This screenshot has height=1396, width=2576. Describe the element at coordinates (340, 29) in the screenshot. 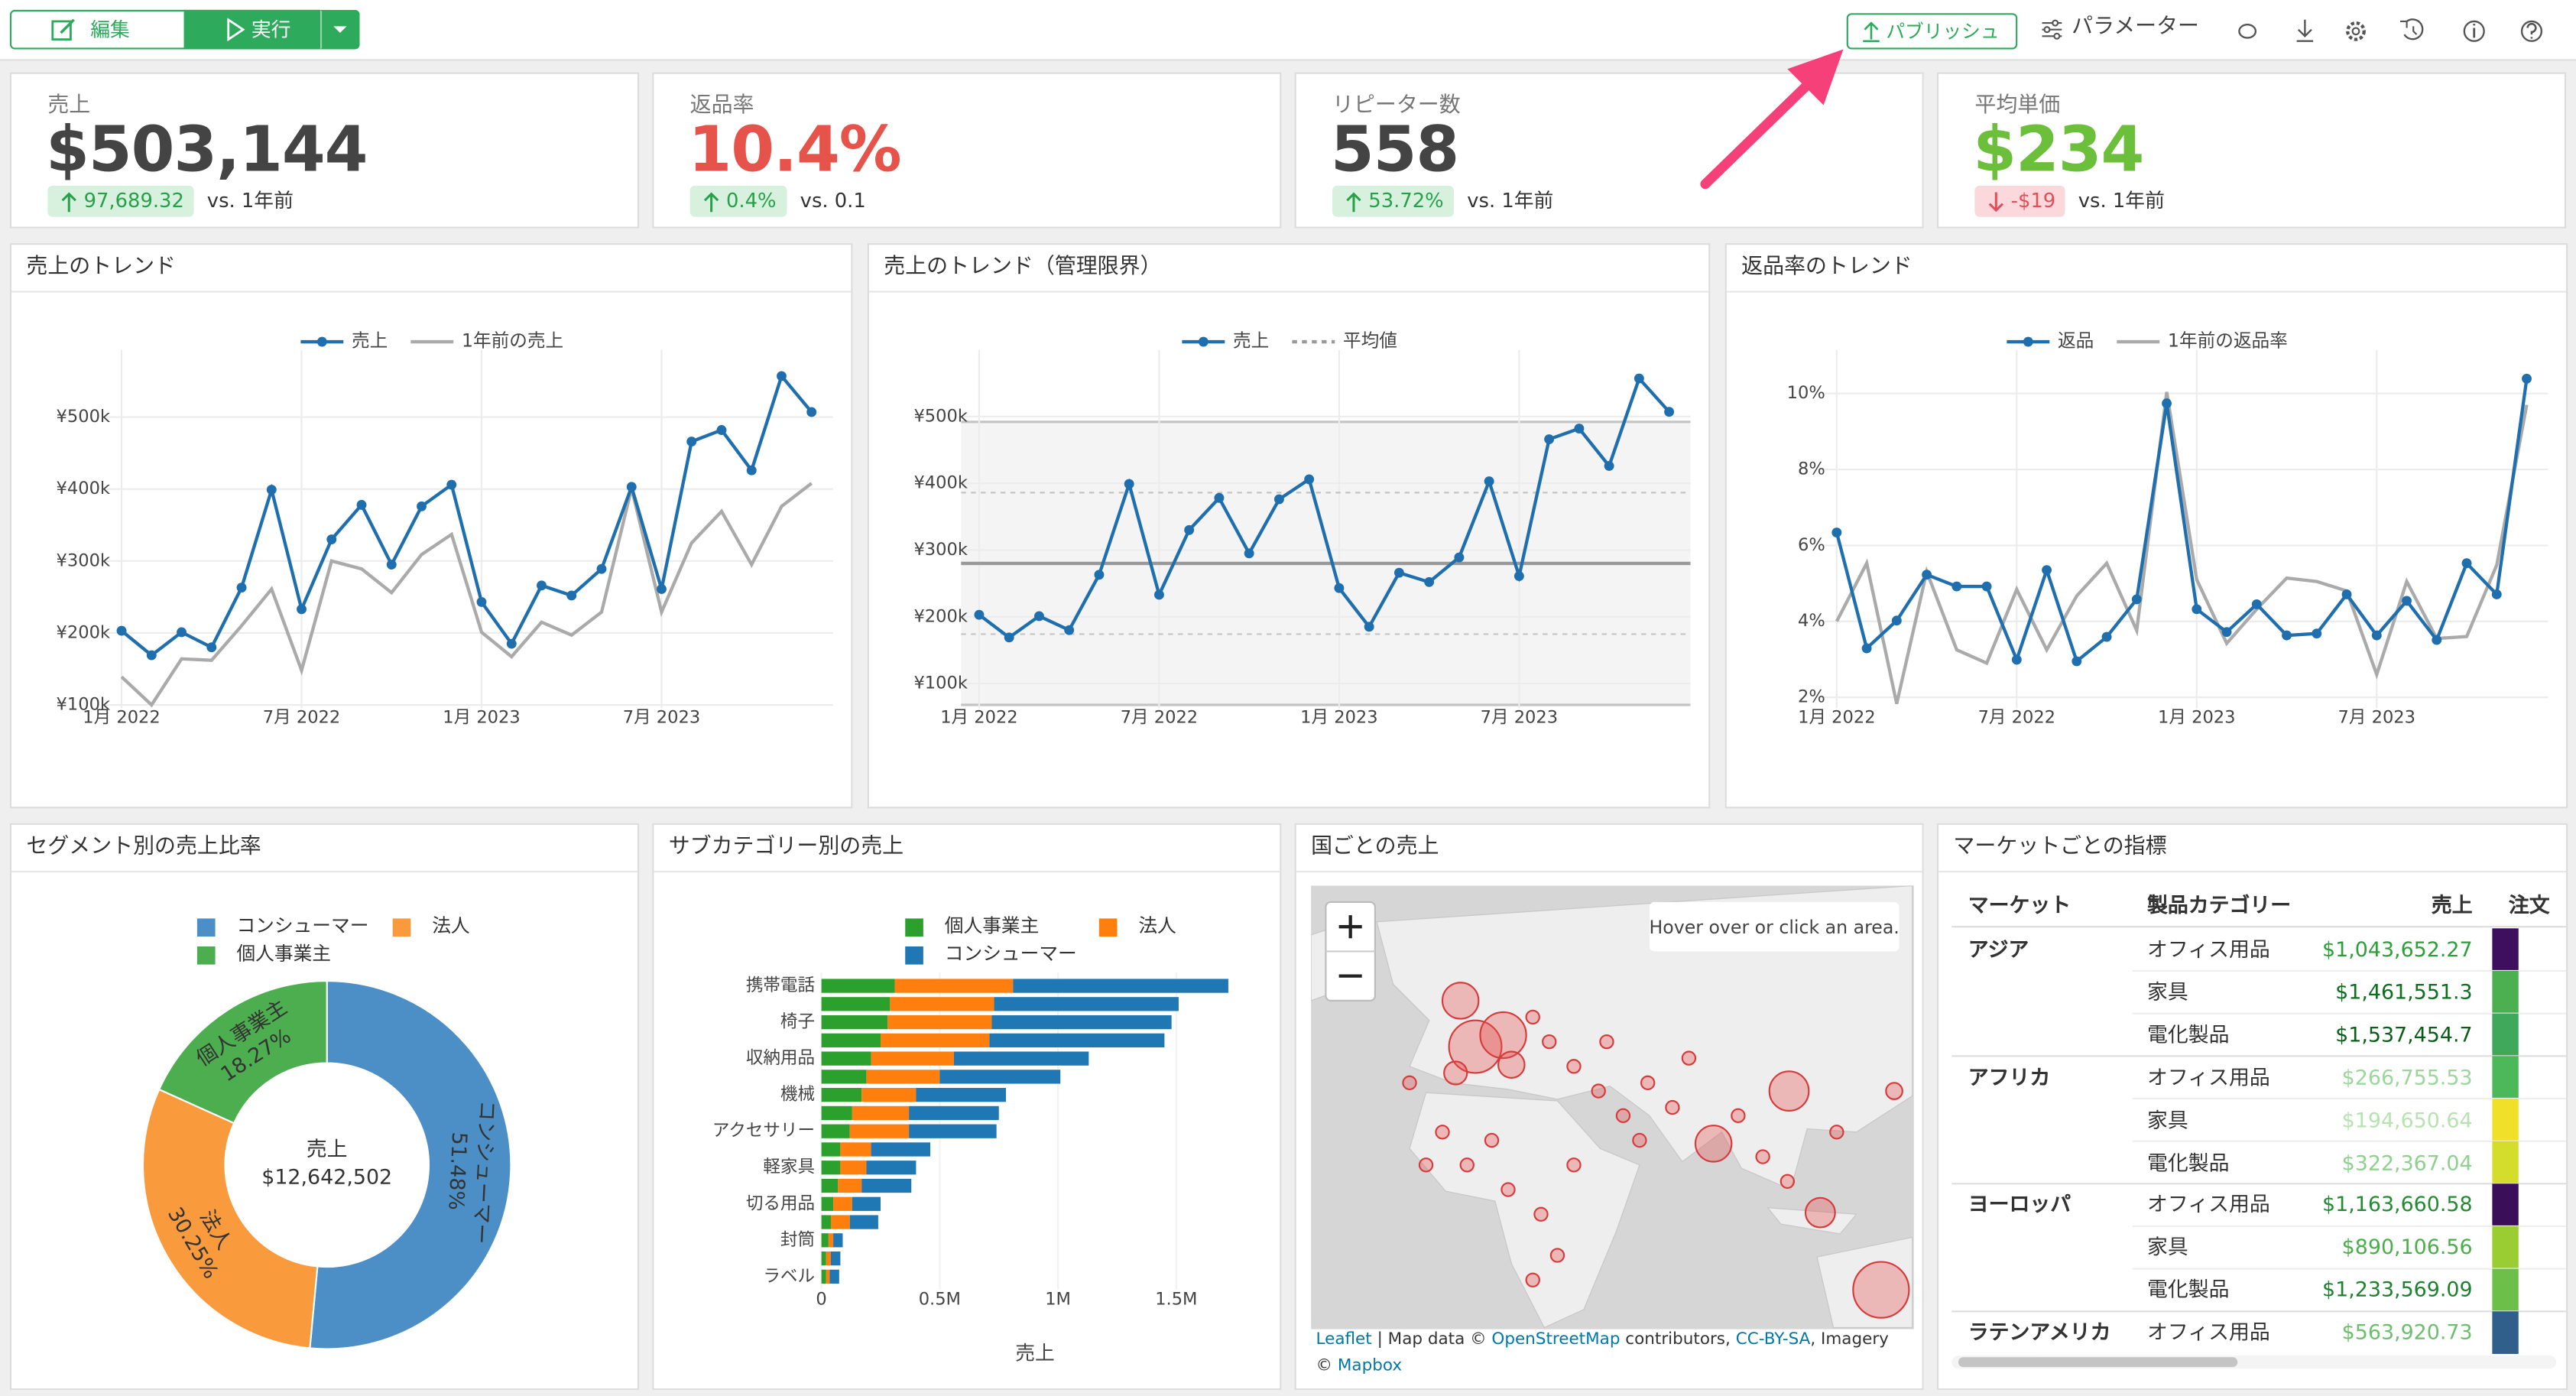

I see `run-dropdown` at that location.